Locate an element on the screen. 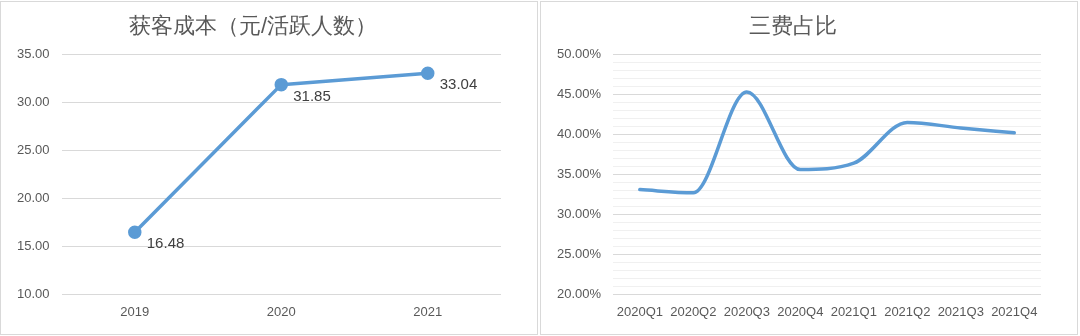 This screenshot has height=336, width=1080. x-tick-label: 2021Q2 is located at coordinates (907, 311).